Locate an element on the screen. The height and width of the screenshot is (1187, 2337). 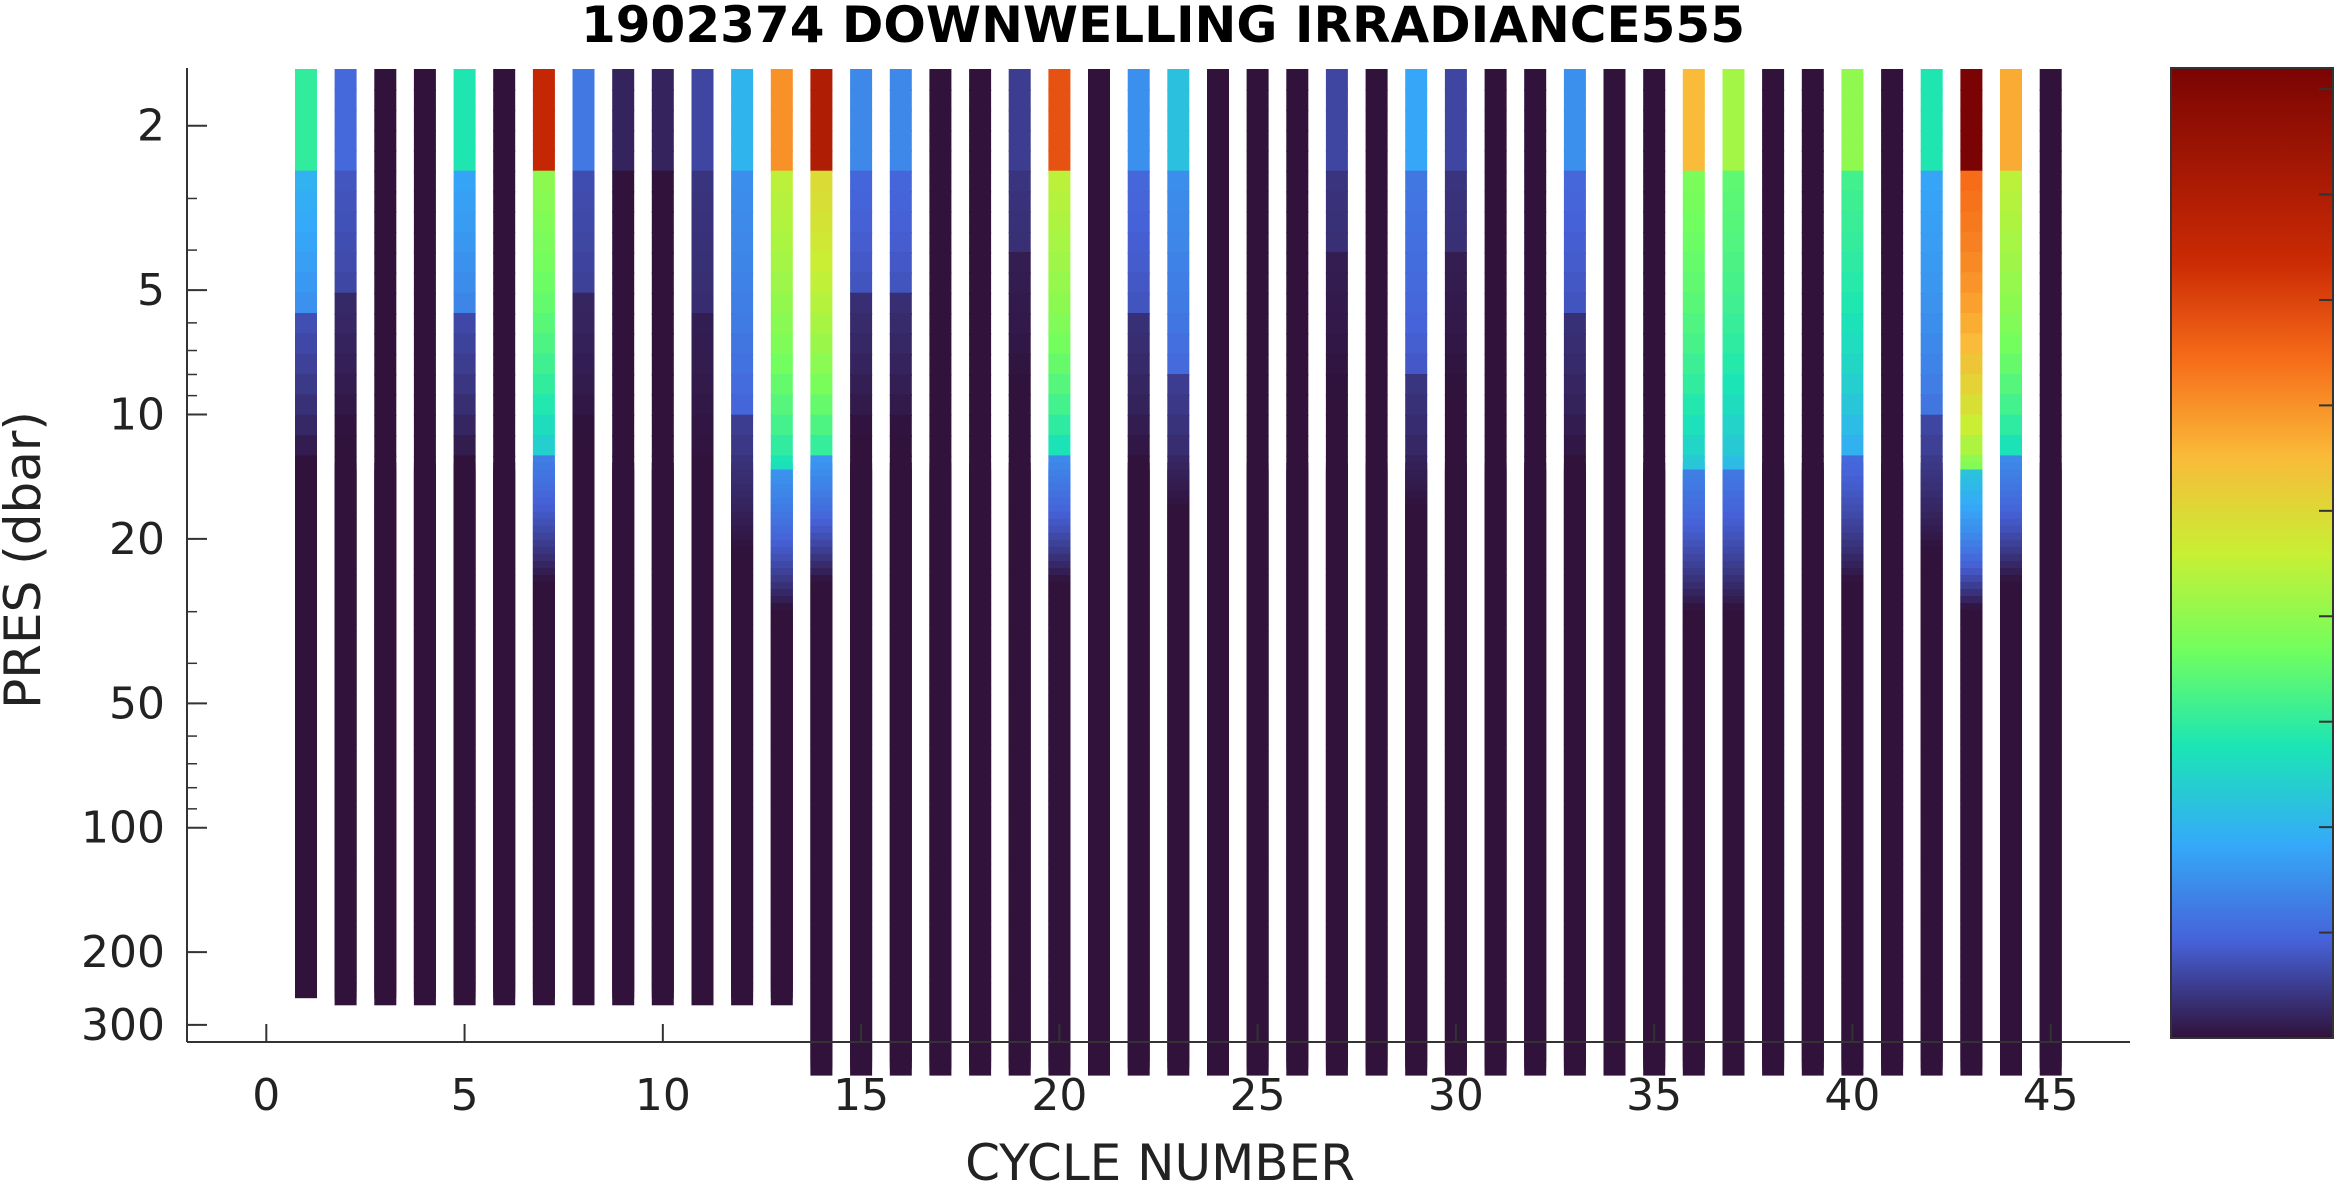
y-tick-label: 100 is located at coordinates (123, 828).